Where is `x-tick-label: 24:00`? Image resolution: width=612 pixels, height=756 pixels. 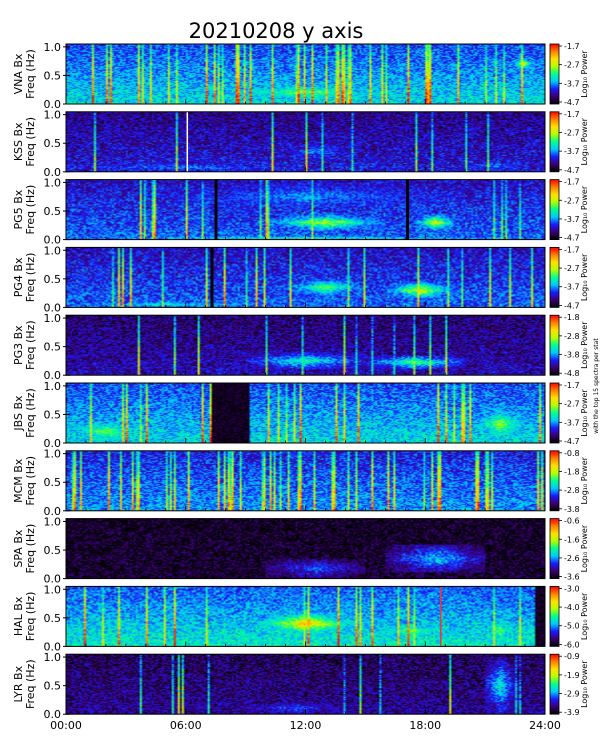
x-tick-label: 24:00 is located at coordinates (545, 725).